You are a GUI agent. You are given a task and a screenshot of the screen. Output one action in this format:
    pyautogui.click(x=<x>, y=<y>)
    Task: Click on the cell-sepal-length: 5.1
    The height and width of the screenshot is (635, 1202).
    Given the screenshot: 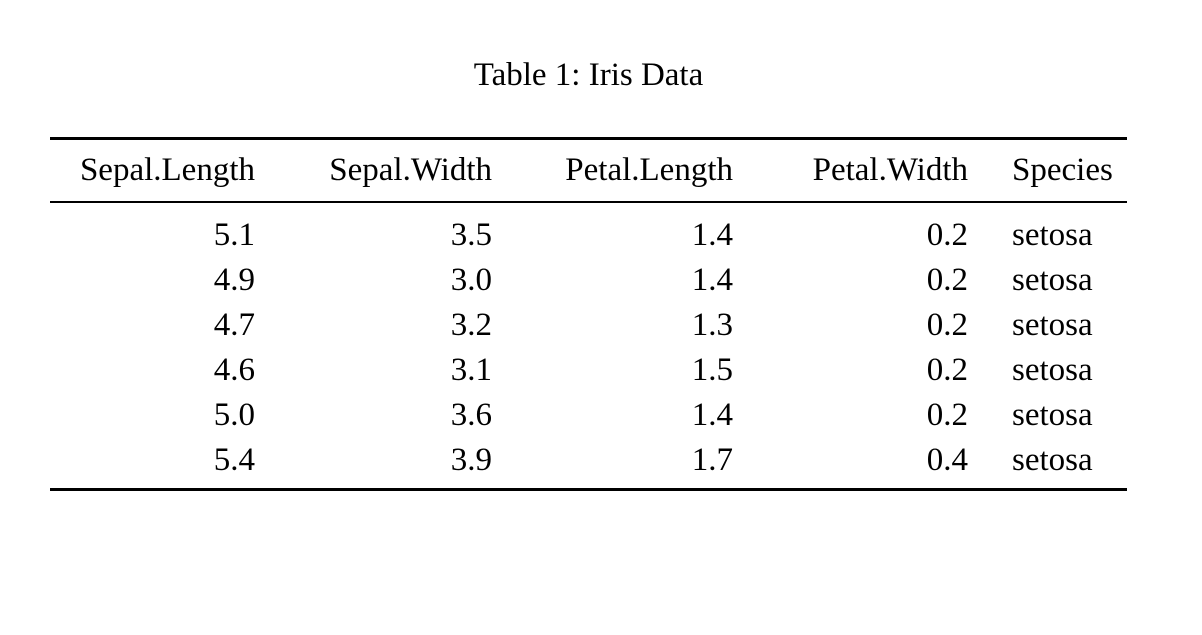 What is the action you would take?
    pyautogui.click(x=234, y=235)
    